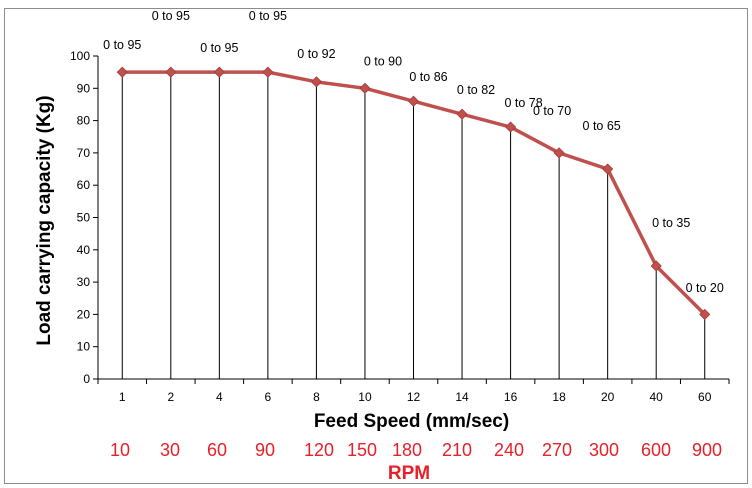  What do you see at coordinates (365, 397) in the screenshot?
I see `x-tick-label: 10` at bounding box center [365, 397].